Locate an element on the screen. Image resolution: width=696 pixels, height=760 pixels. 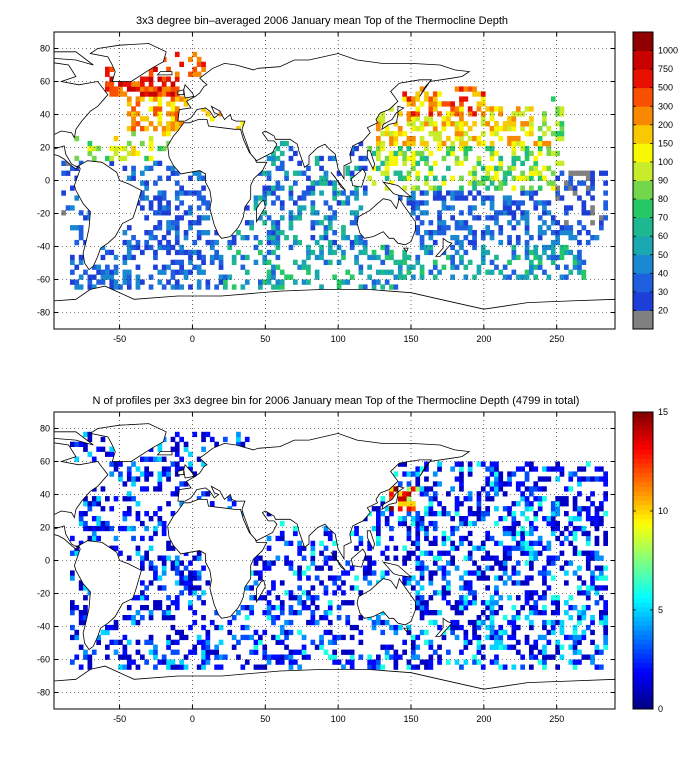
depth-map-coastline is located at coordinates (261, 211).